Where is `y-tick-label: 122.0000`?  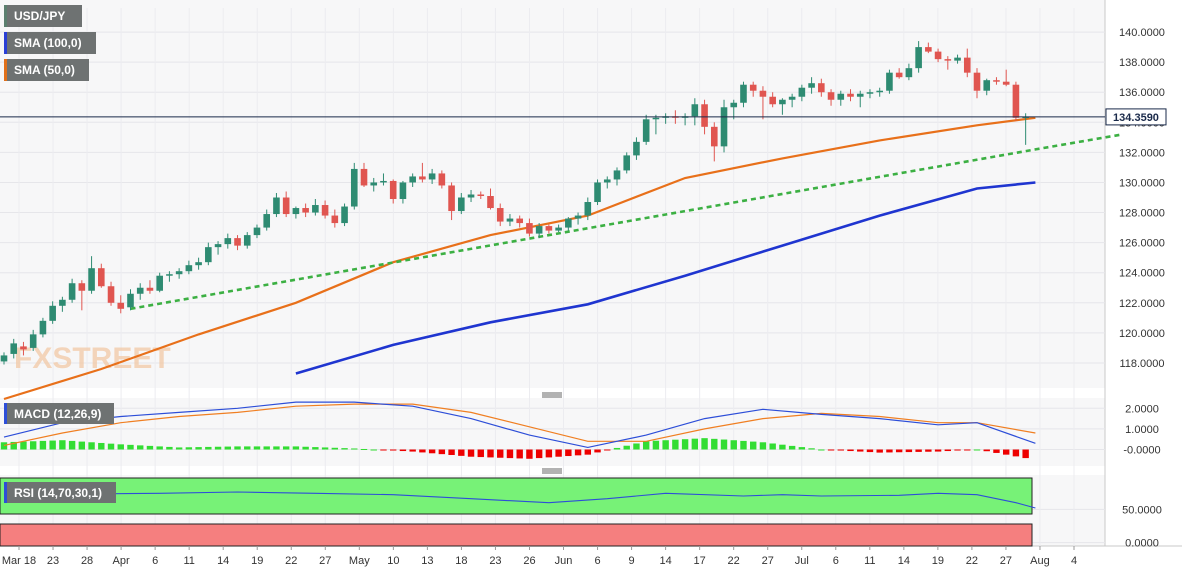 y-tick-label: 122.0000 is located at coordinates (1142, 304).